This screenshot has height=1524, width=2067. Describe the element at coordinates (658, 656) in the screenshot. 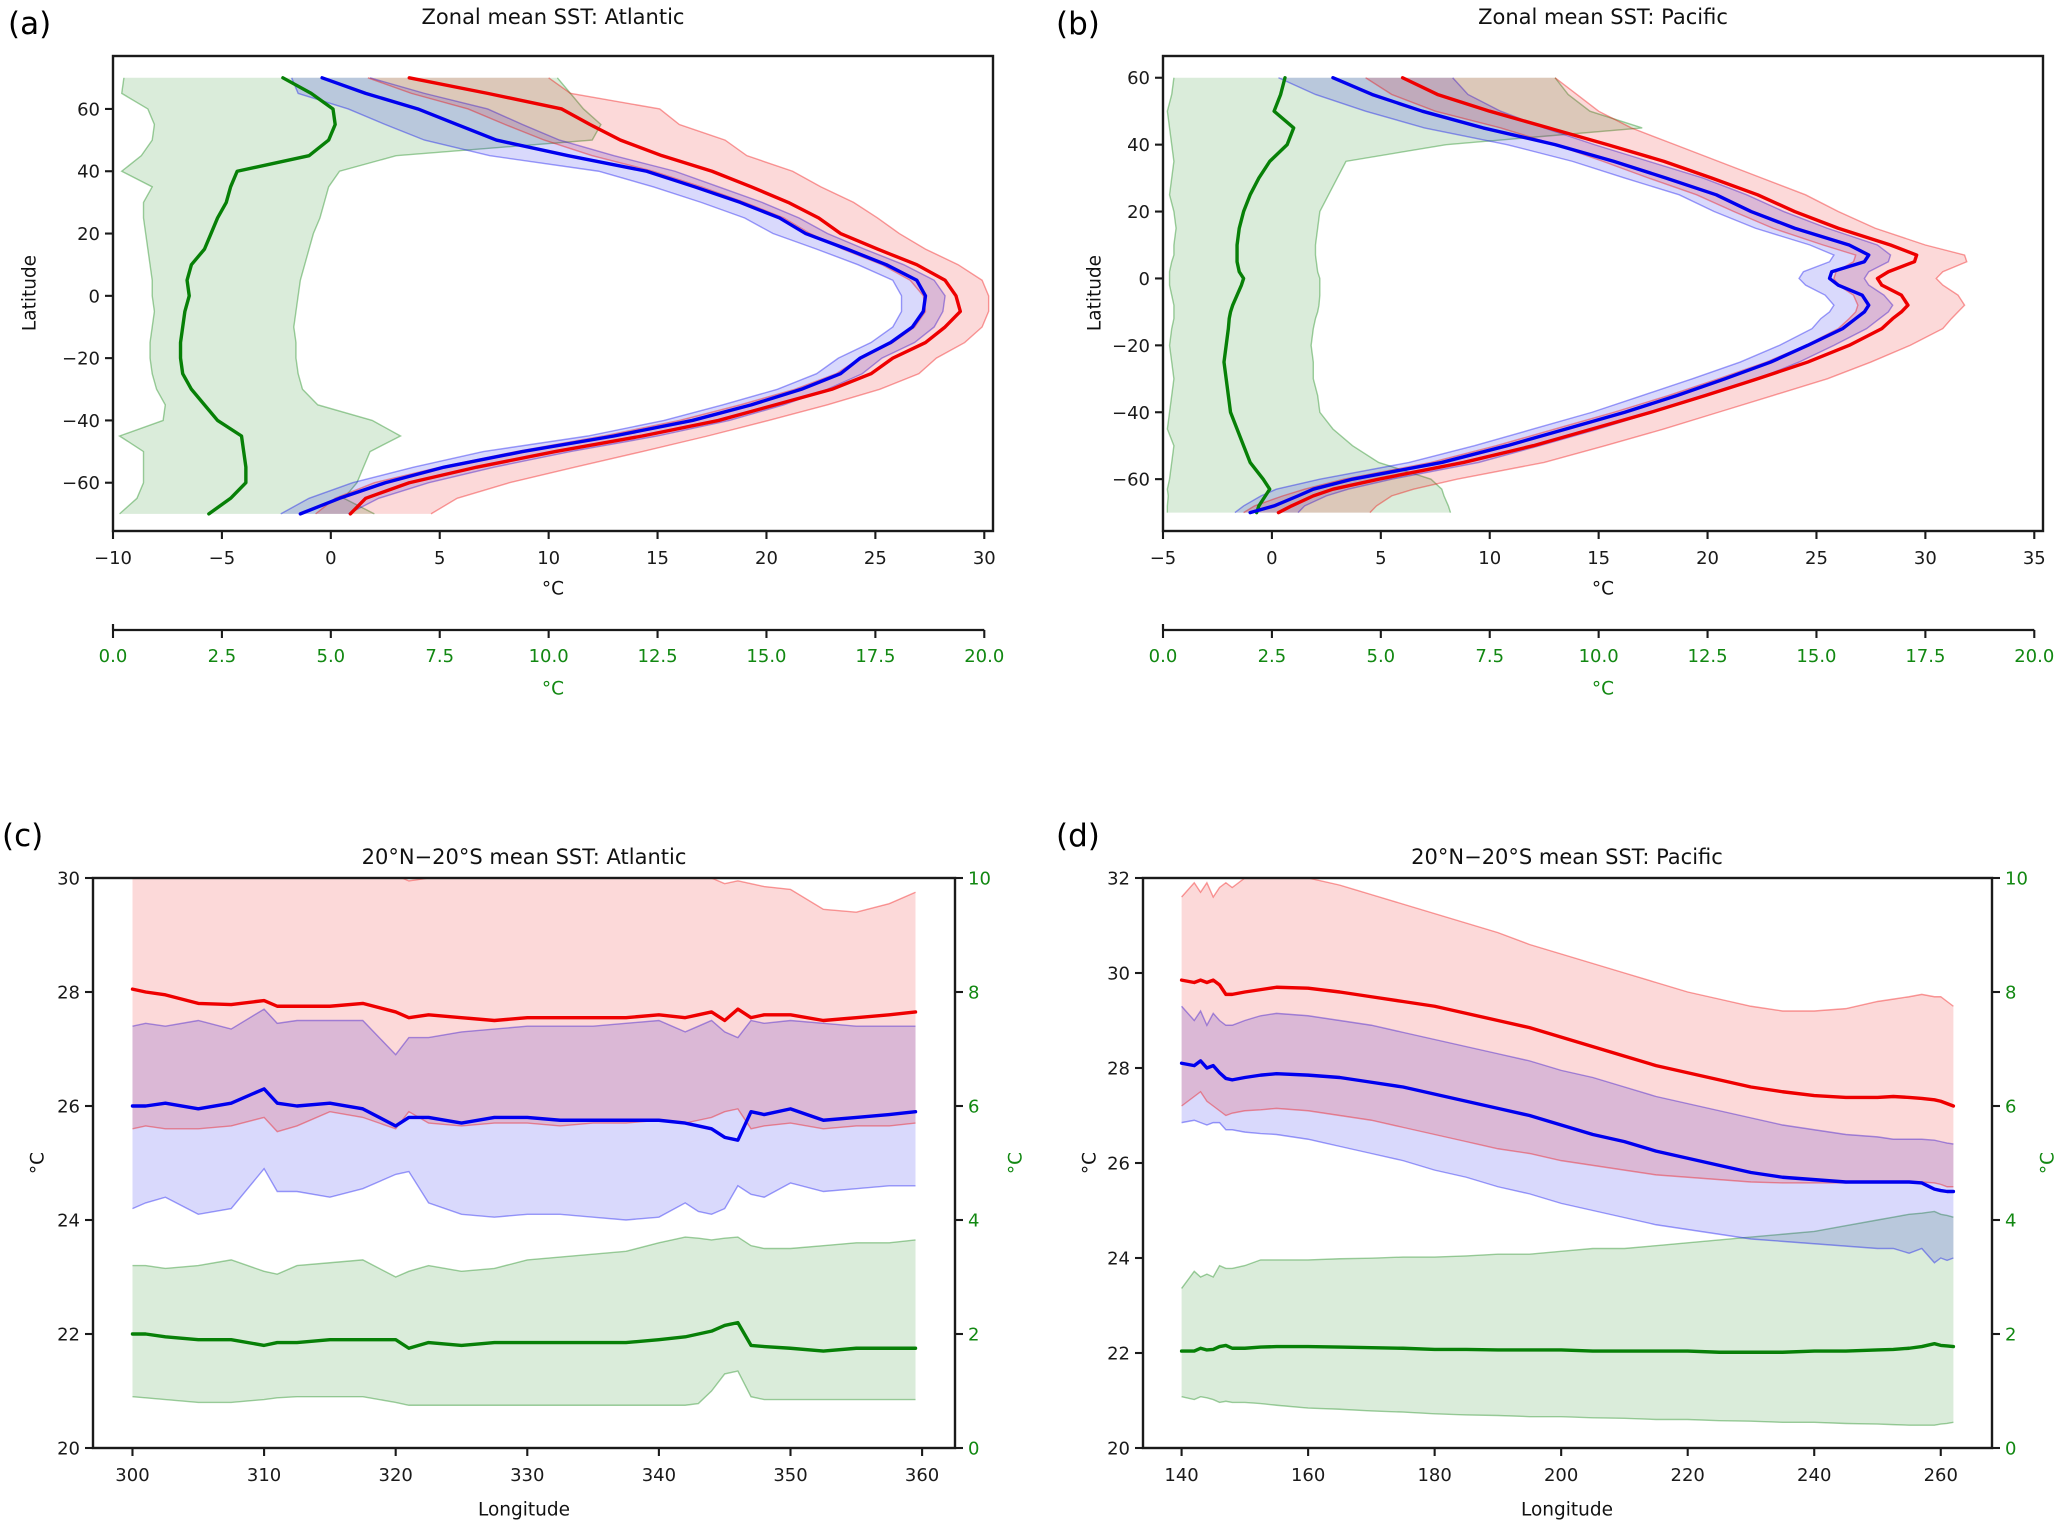

I see `panel-a-secondary-tick-label: 12.5` at that location.